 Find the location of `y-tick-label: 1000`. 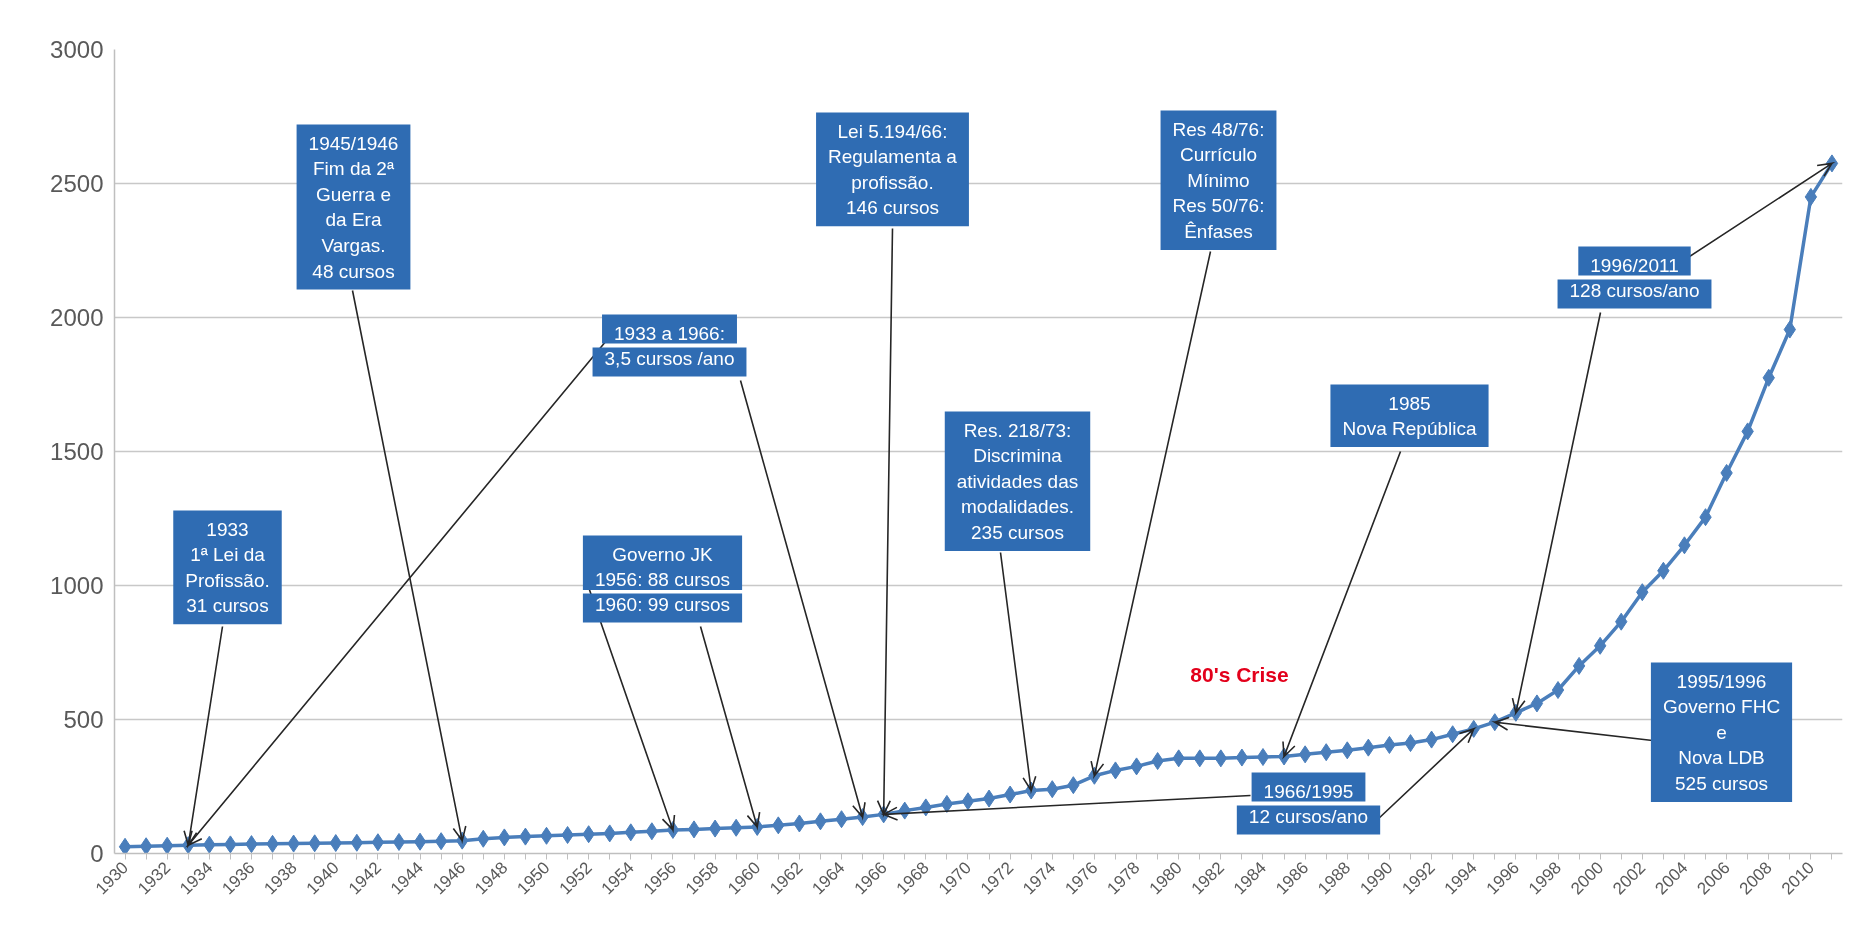

y-tick-label: 1000 is located at coordinates (77, 585).